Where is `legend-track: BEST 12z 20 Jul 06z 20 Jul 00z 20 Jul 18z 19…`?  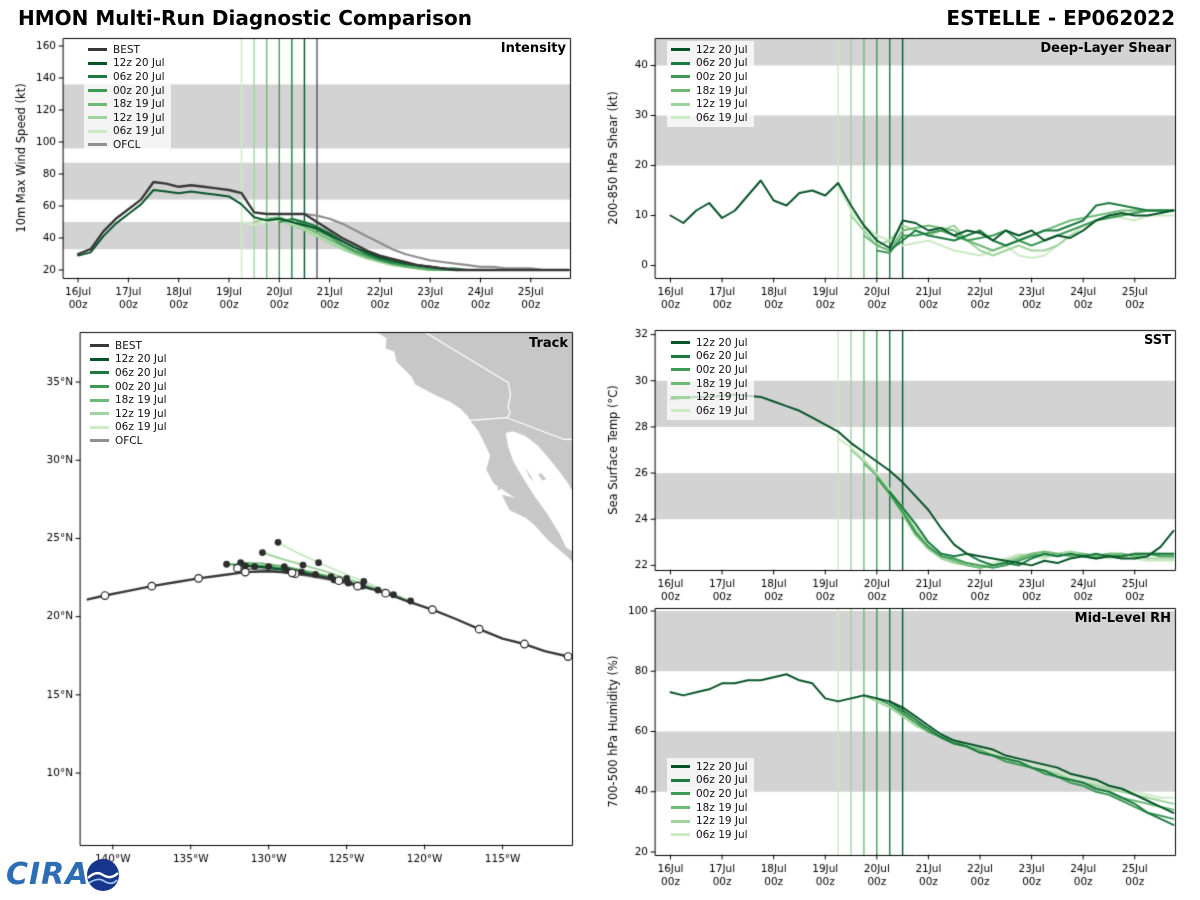 legend-track: BEST 12z 20 Jul 06z 20 Jul 00z 20 Jul 18z 19… is located at coordinates (129, 393).